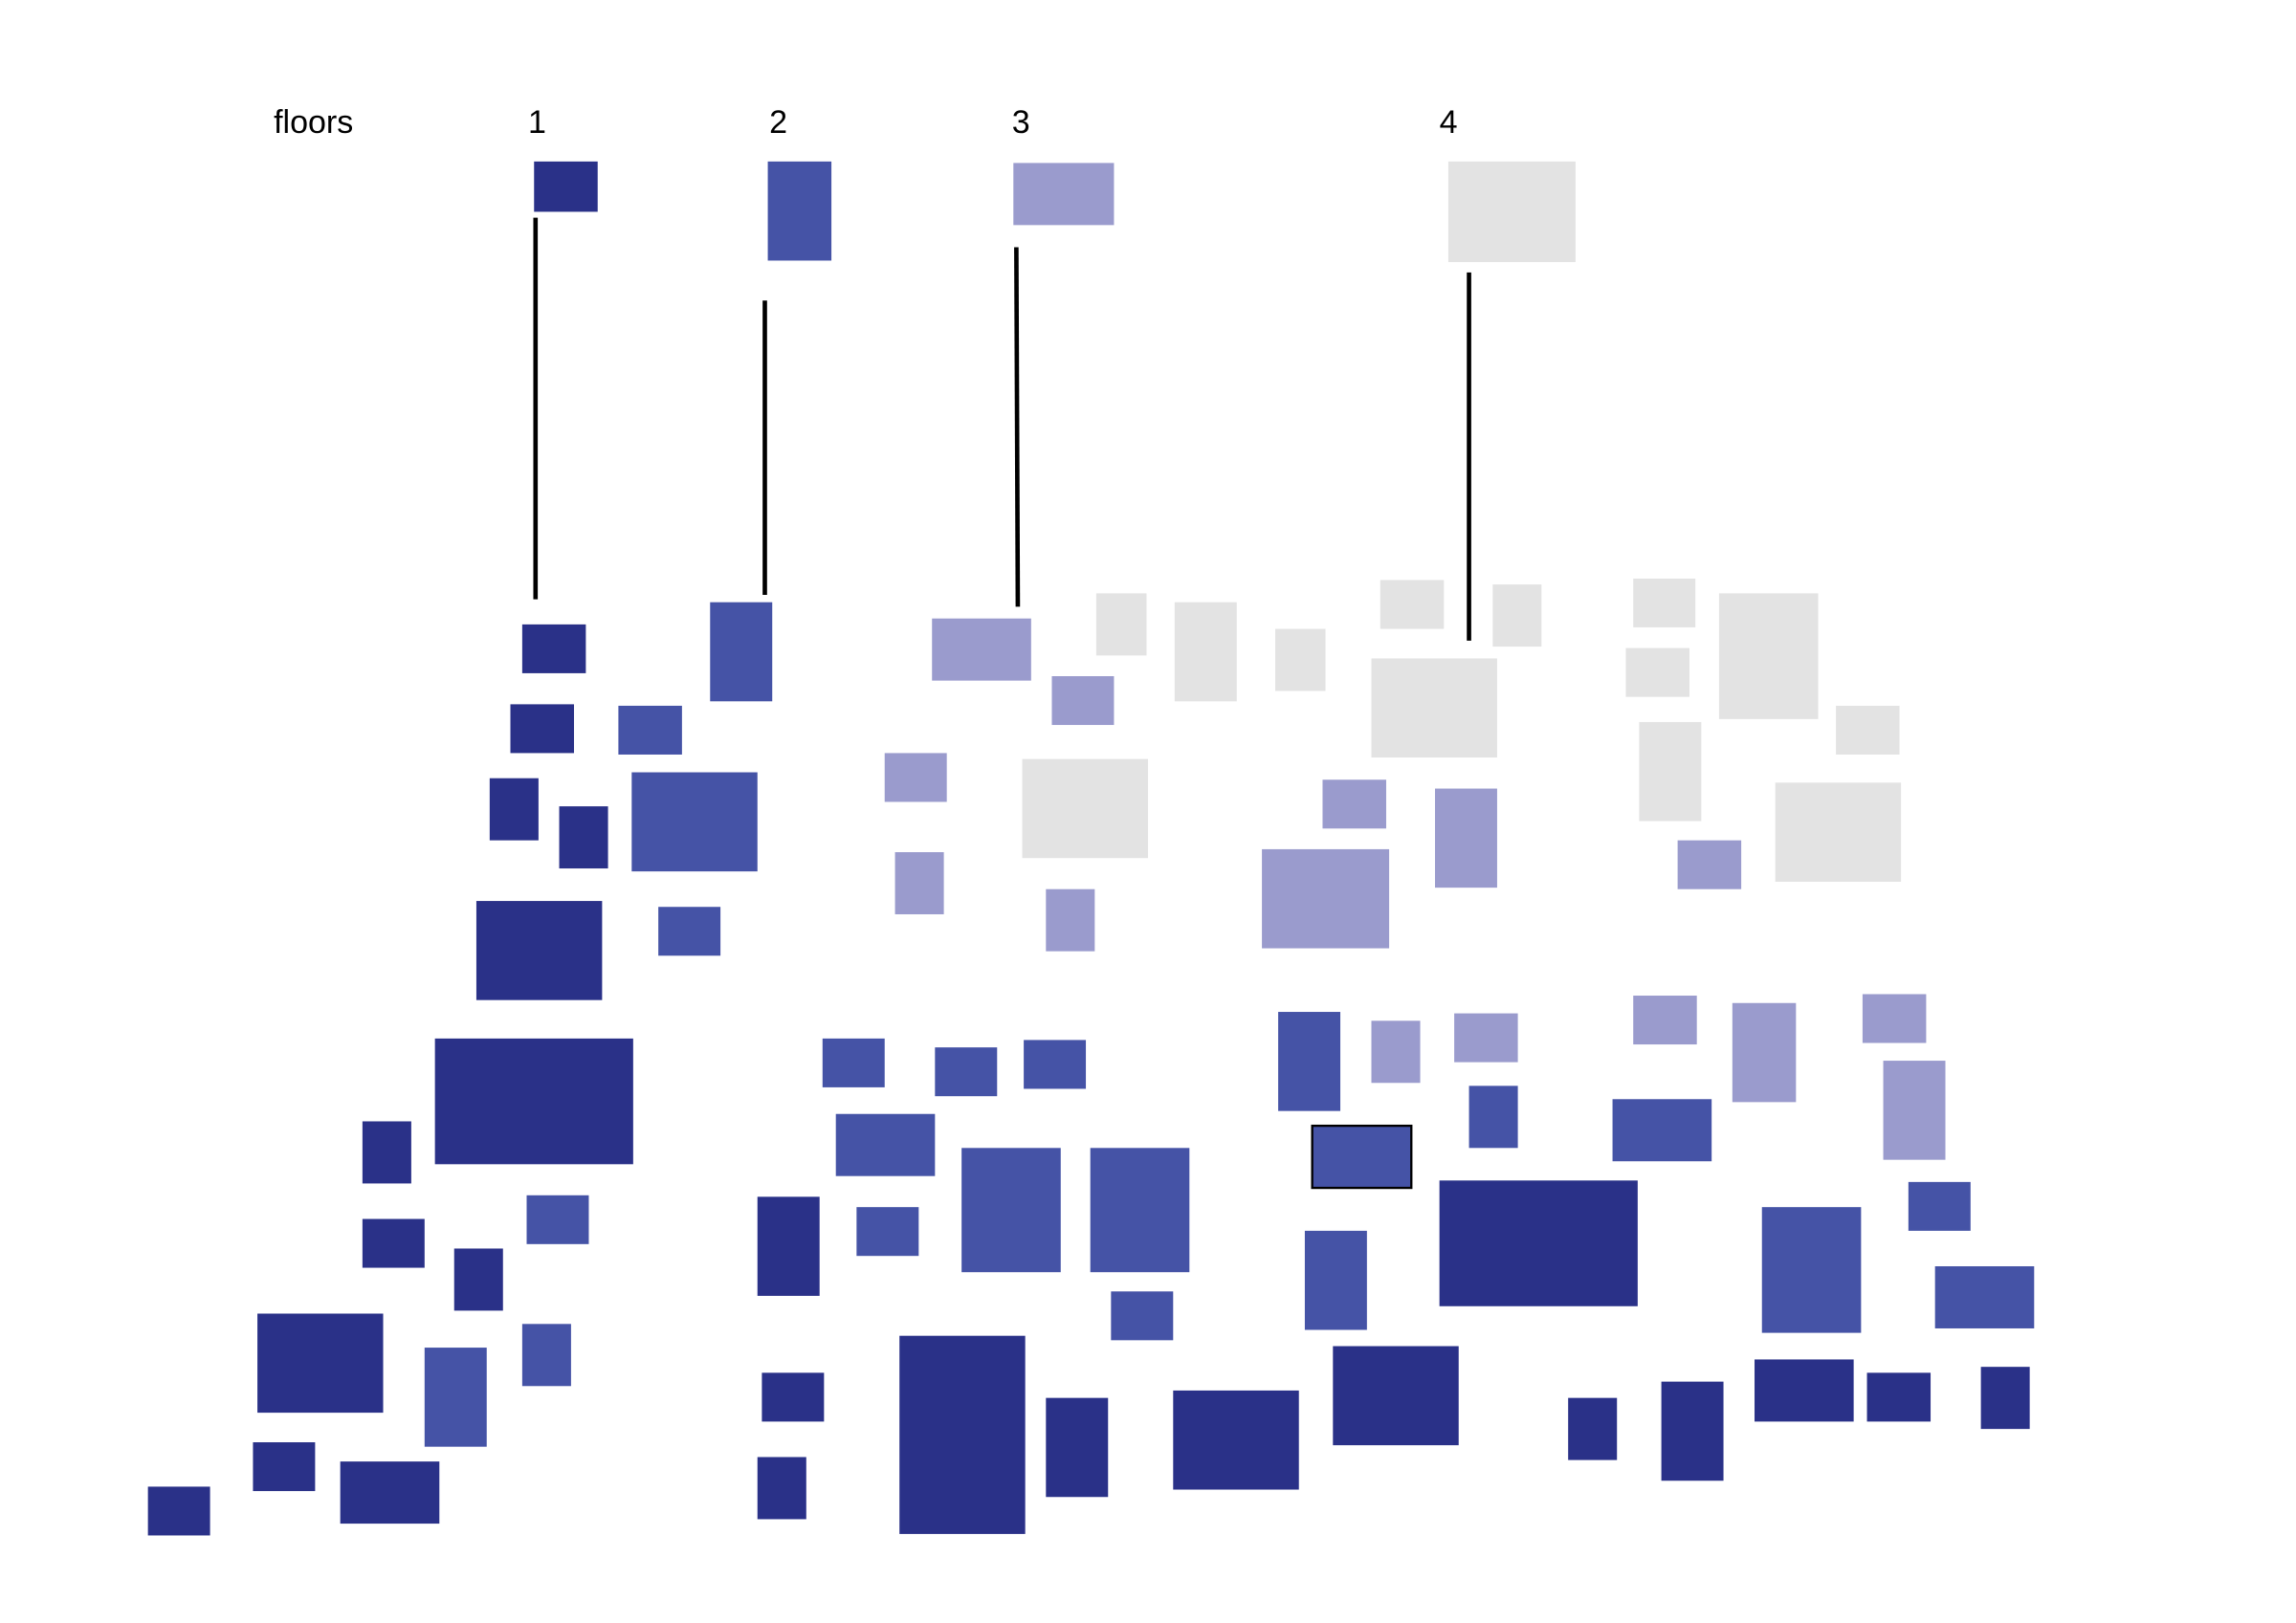 The width and height of the screenshot is (2296, 1623). What do you see at coordinates (1021, 123) in the screenshot?
I see `floor-label: 3` at bounding box center [1021, 123].